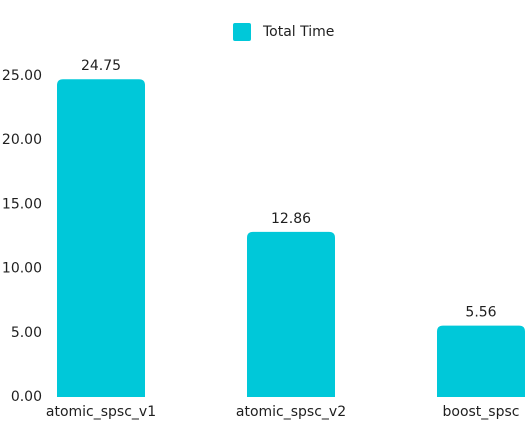 This screenshot has height=424, width=527. What do you see at coordinates (22, 269) in the screenshot?
I see `y-tick-label: 10.00` at bounding box center [22, 269].